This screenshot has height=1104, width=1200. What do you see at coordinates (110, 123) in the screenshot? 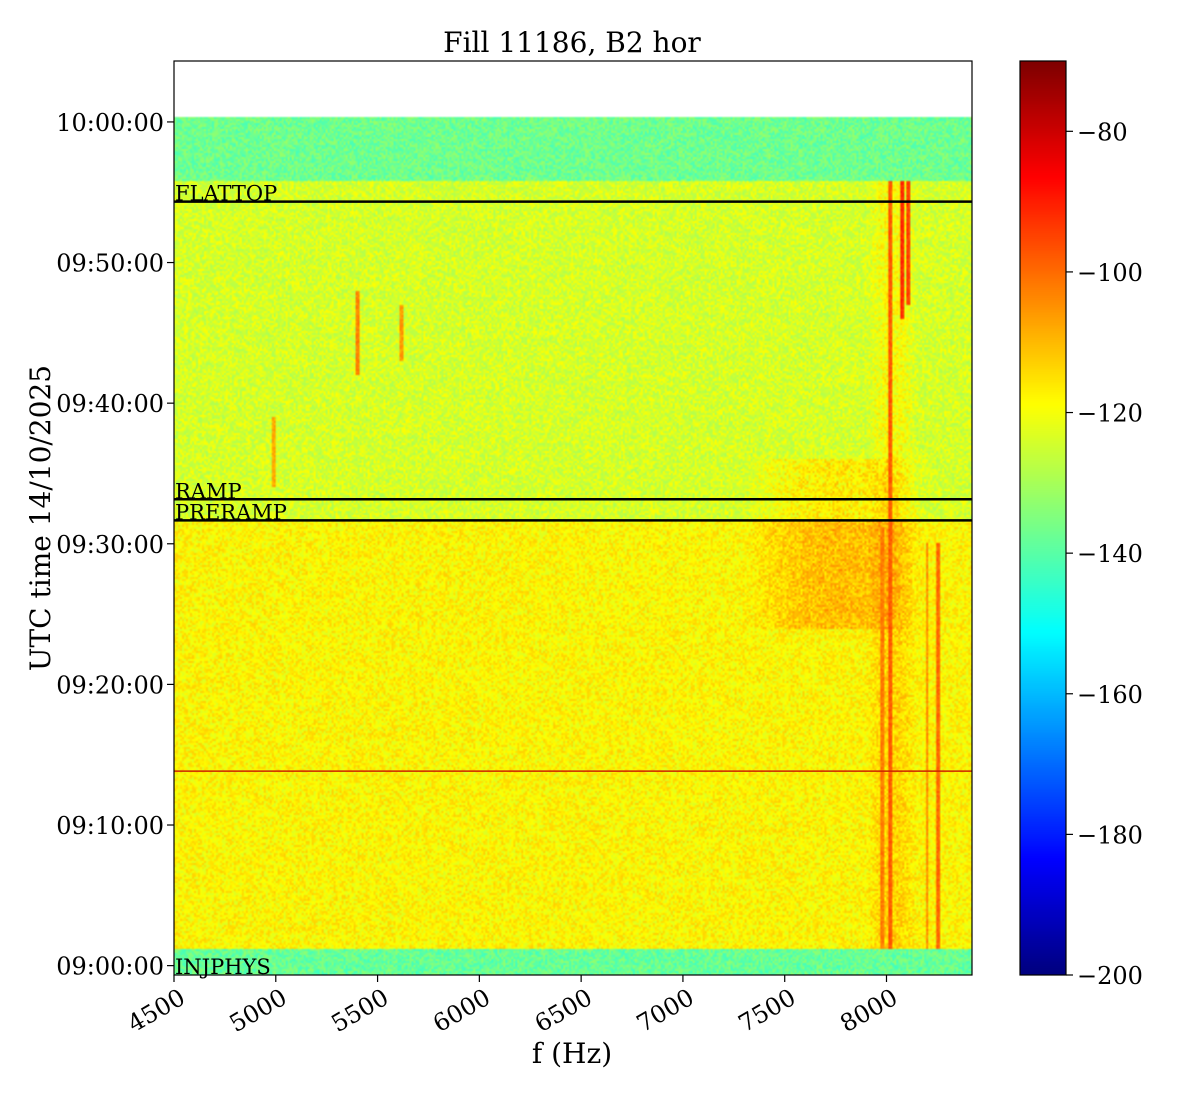
I see `y-tick-label: 10:00:00` at bounding box center [110, 123].